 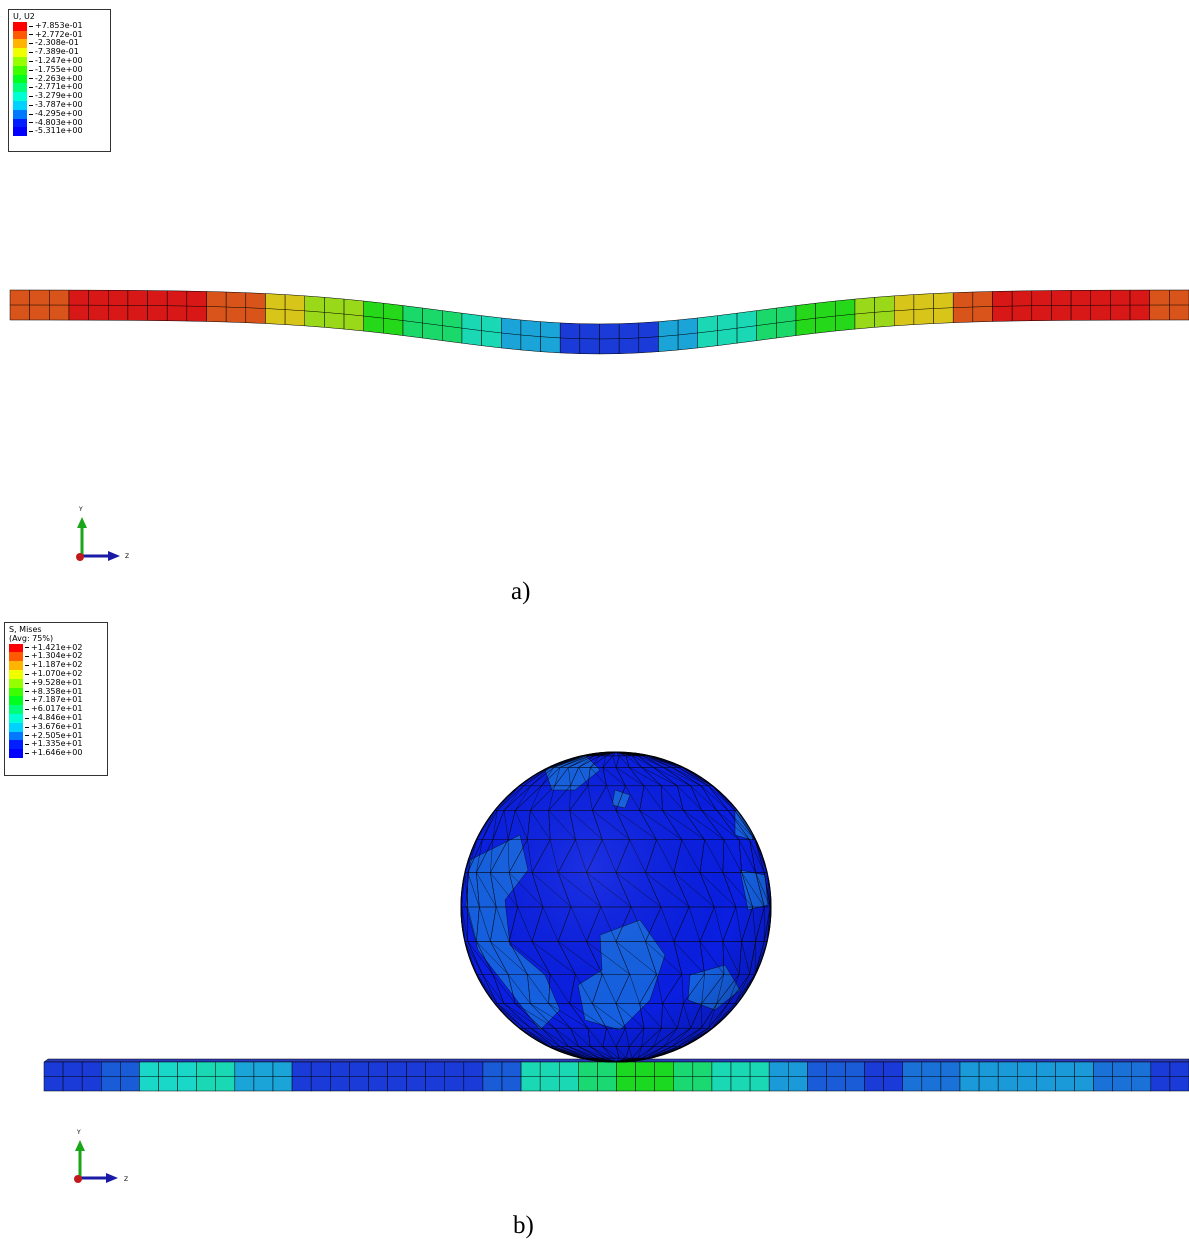 What do you see at coordinates (57, 52) in the screenshot?
I see `legend-a-value: -7.389e-01` at bounding box center [57, 52].